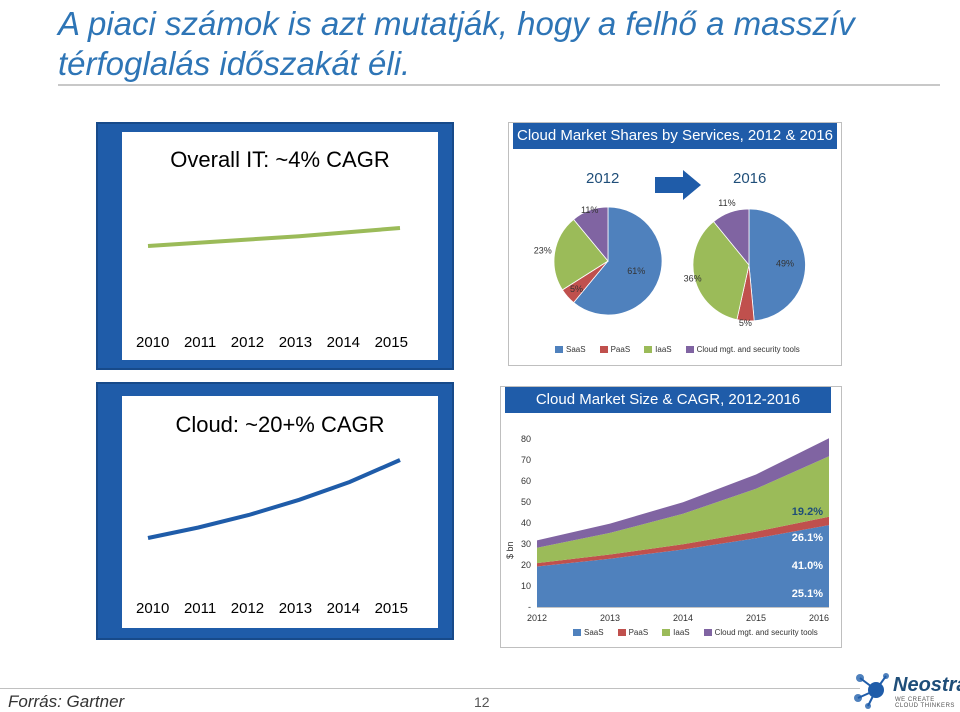 The height and width of the screenshot is (712, 960). What do you see at coordinates (343, 608) in the screenshot?
I see `cloud-year-label: 2014` at bounding box center [343, 608].